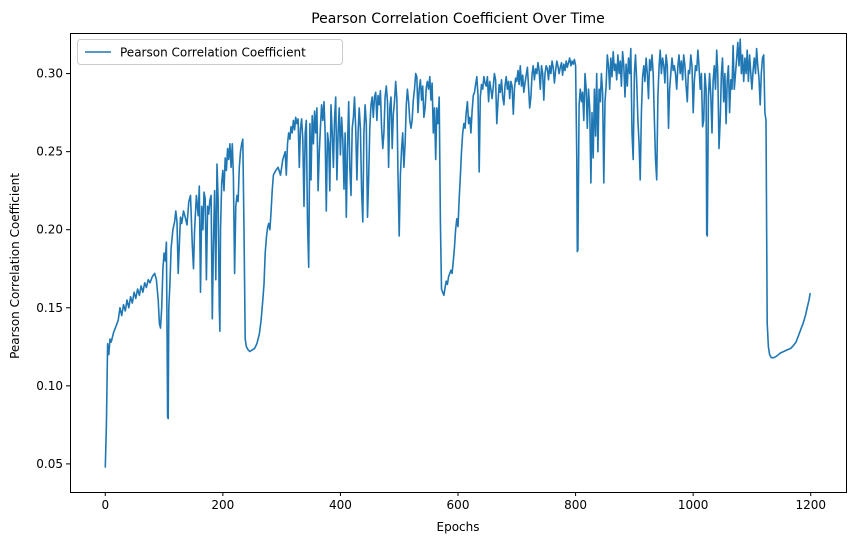  What do you see at coordinates (810, 505) in the screenshot?
I see `x-tick-label: 1200` at bounding box center [810, 505].